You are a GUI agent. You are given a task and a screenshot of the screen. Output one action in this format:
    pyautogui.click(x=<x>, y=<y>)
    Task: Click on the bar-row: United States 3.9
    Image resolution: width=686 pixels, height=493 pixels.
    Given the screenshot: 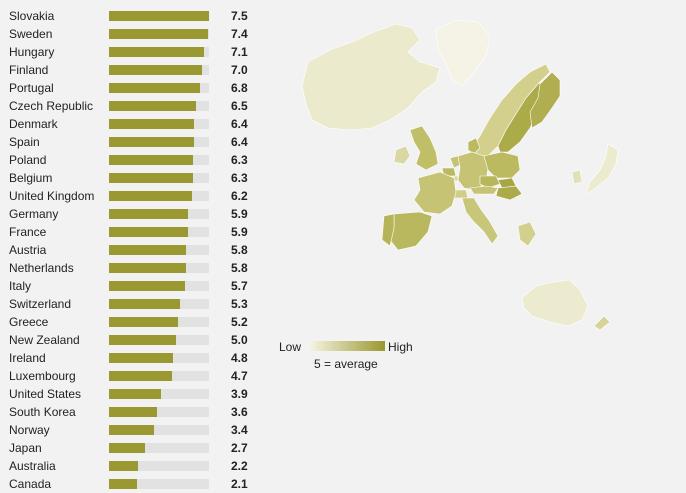 What is the action you would take?
    pyautogui.click(x=130, y=394)
    